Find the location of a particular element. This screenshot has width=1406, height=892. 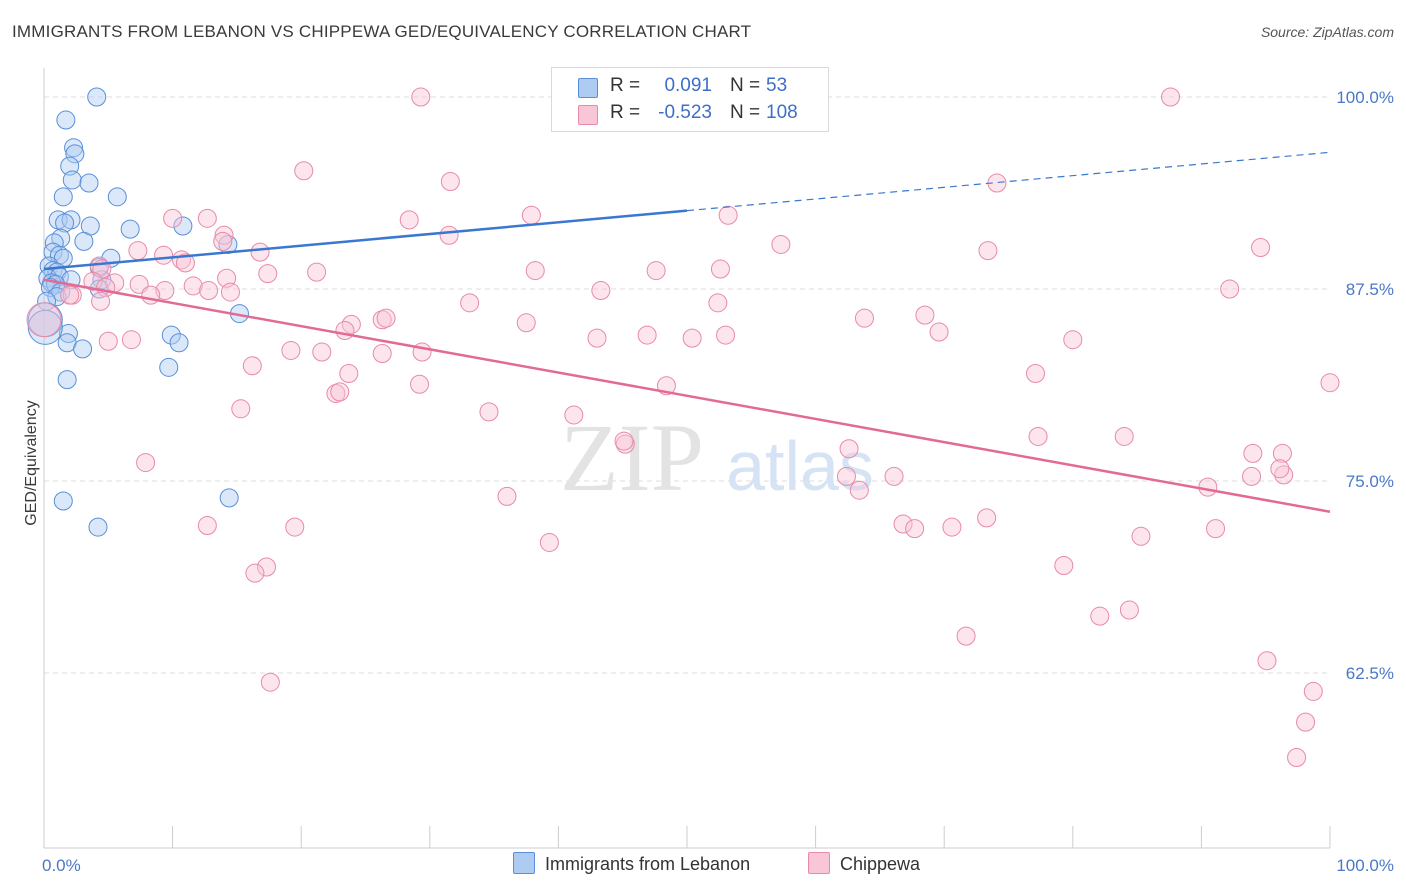

y-tick-label-0: 100.0% is located at coordinates (1365, 97).